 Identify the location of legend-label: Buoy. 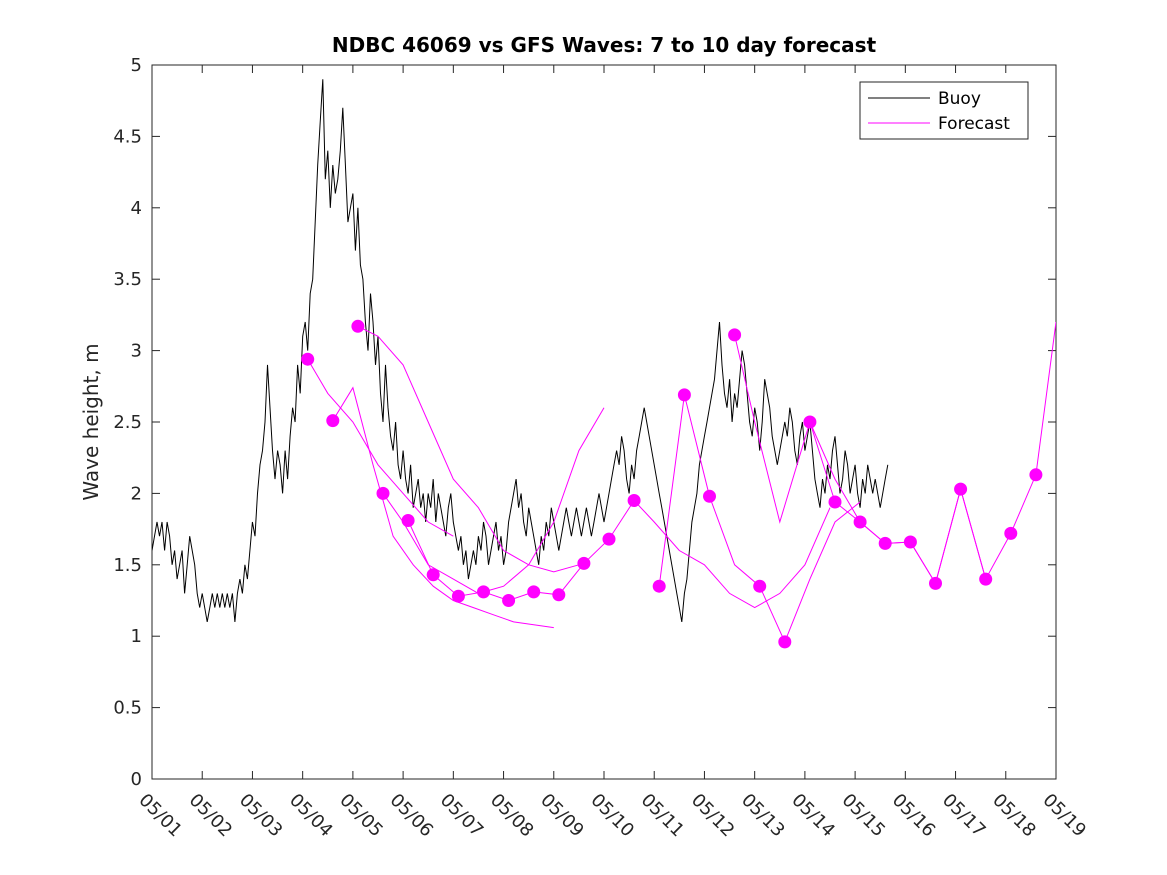
(959, 99).